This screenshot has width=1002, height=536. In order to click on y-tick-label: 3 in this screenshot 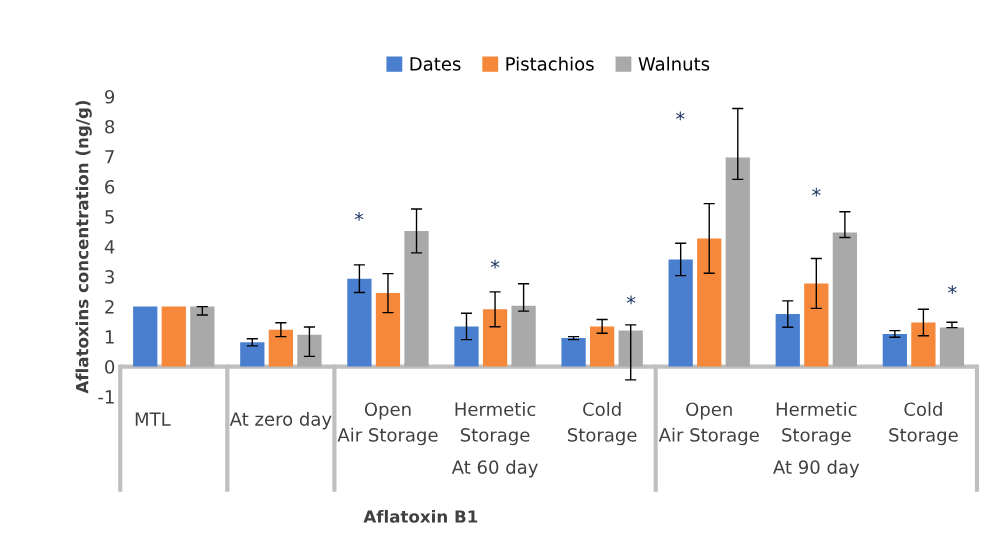, I will do `click(109, 277)`.